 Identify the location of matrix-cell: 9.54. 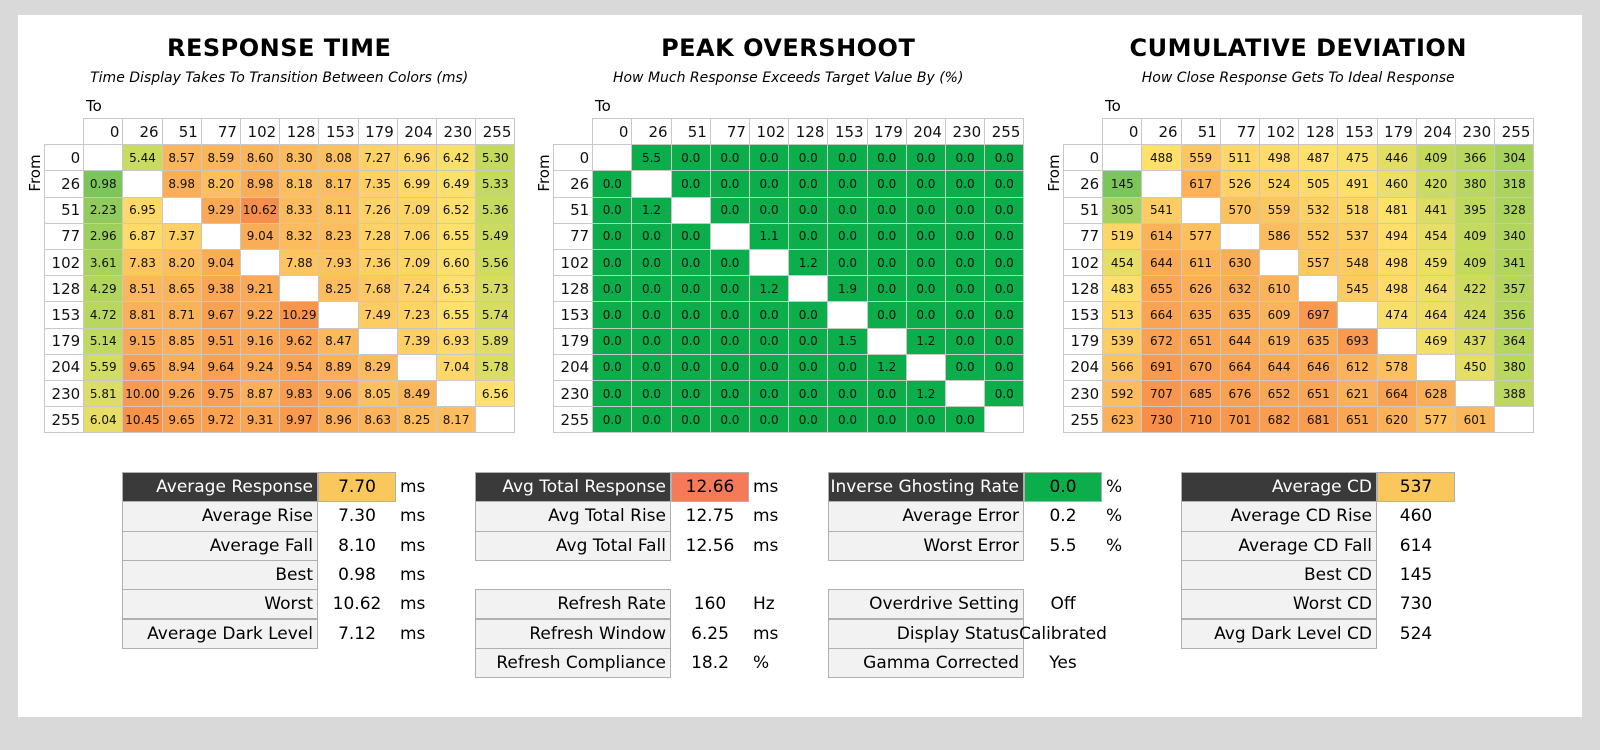
(299, 367).